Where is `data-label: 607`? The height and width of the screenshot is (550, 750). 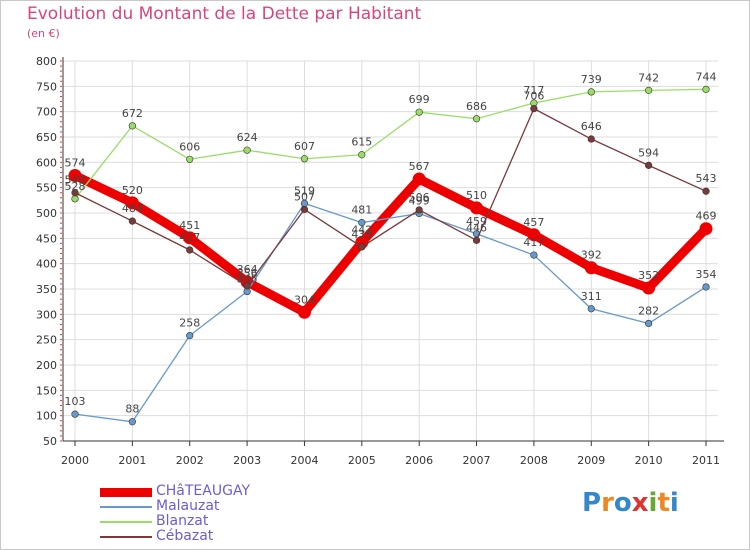
data-label: 607 is located at coordinates (304, 146).